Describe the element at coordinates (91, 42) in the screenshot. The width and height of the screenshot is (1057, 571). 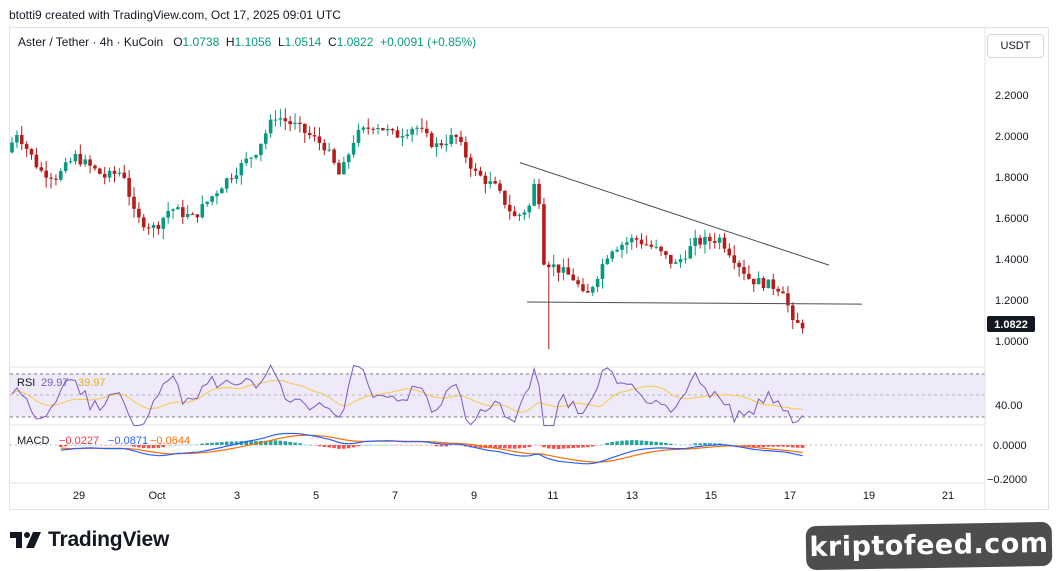
I see `symbol-name: Aster / Tether · 4h · KuCoin` at that location.